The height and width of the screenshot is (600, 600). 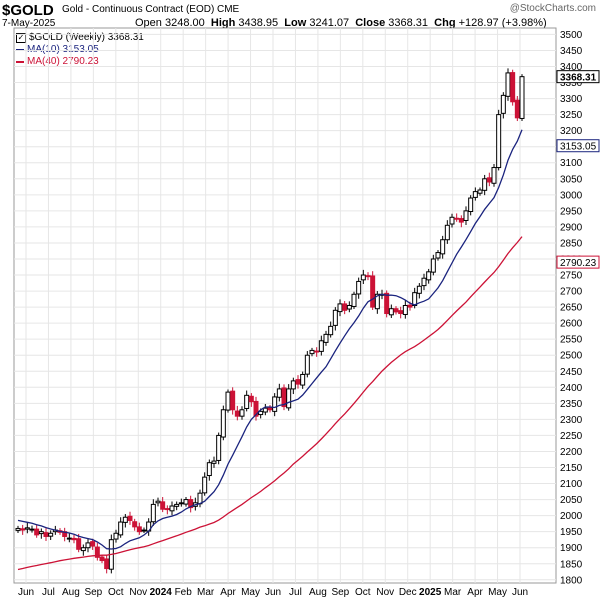 I want to click on y-tick-label: 3050, so click(x=571, y=179).